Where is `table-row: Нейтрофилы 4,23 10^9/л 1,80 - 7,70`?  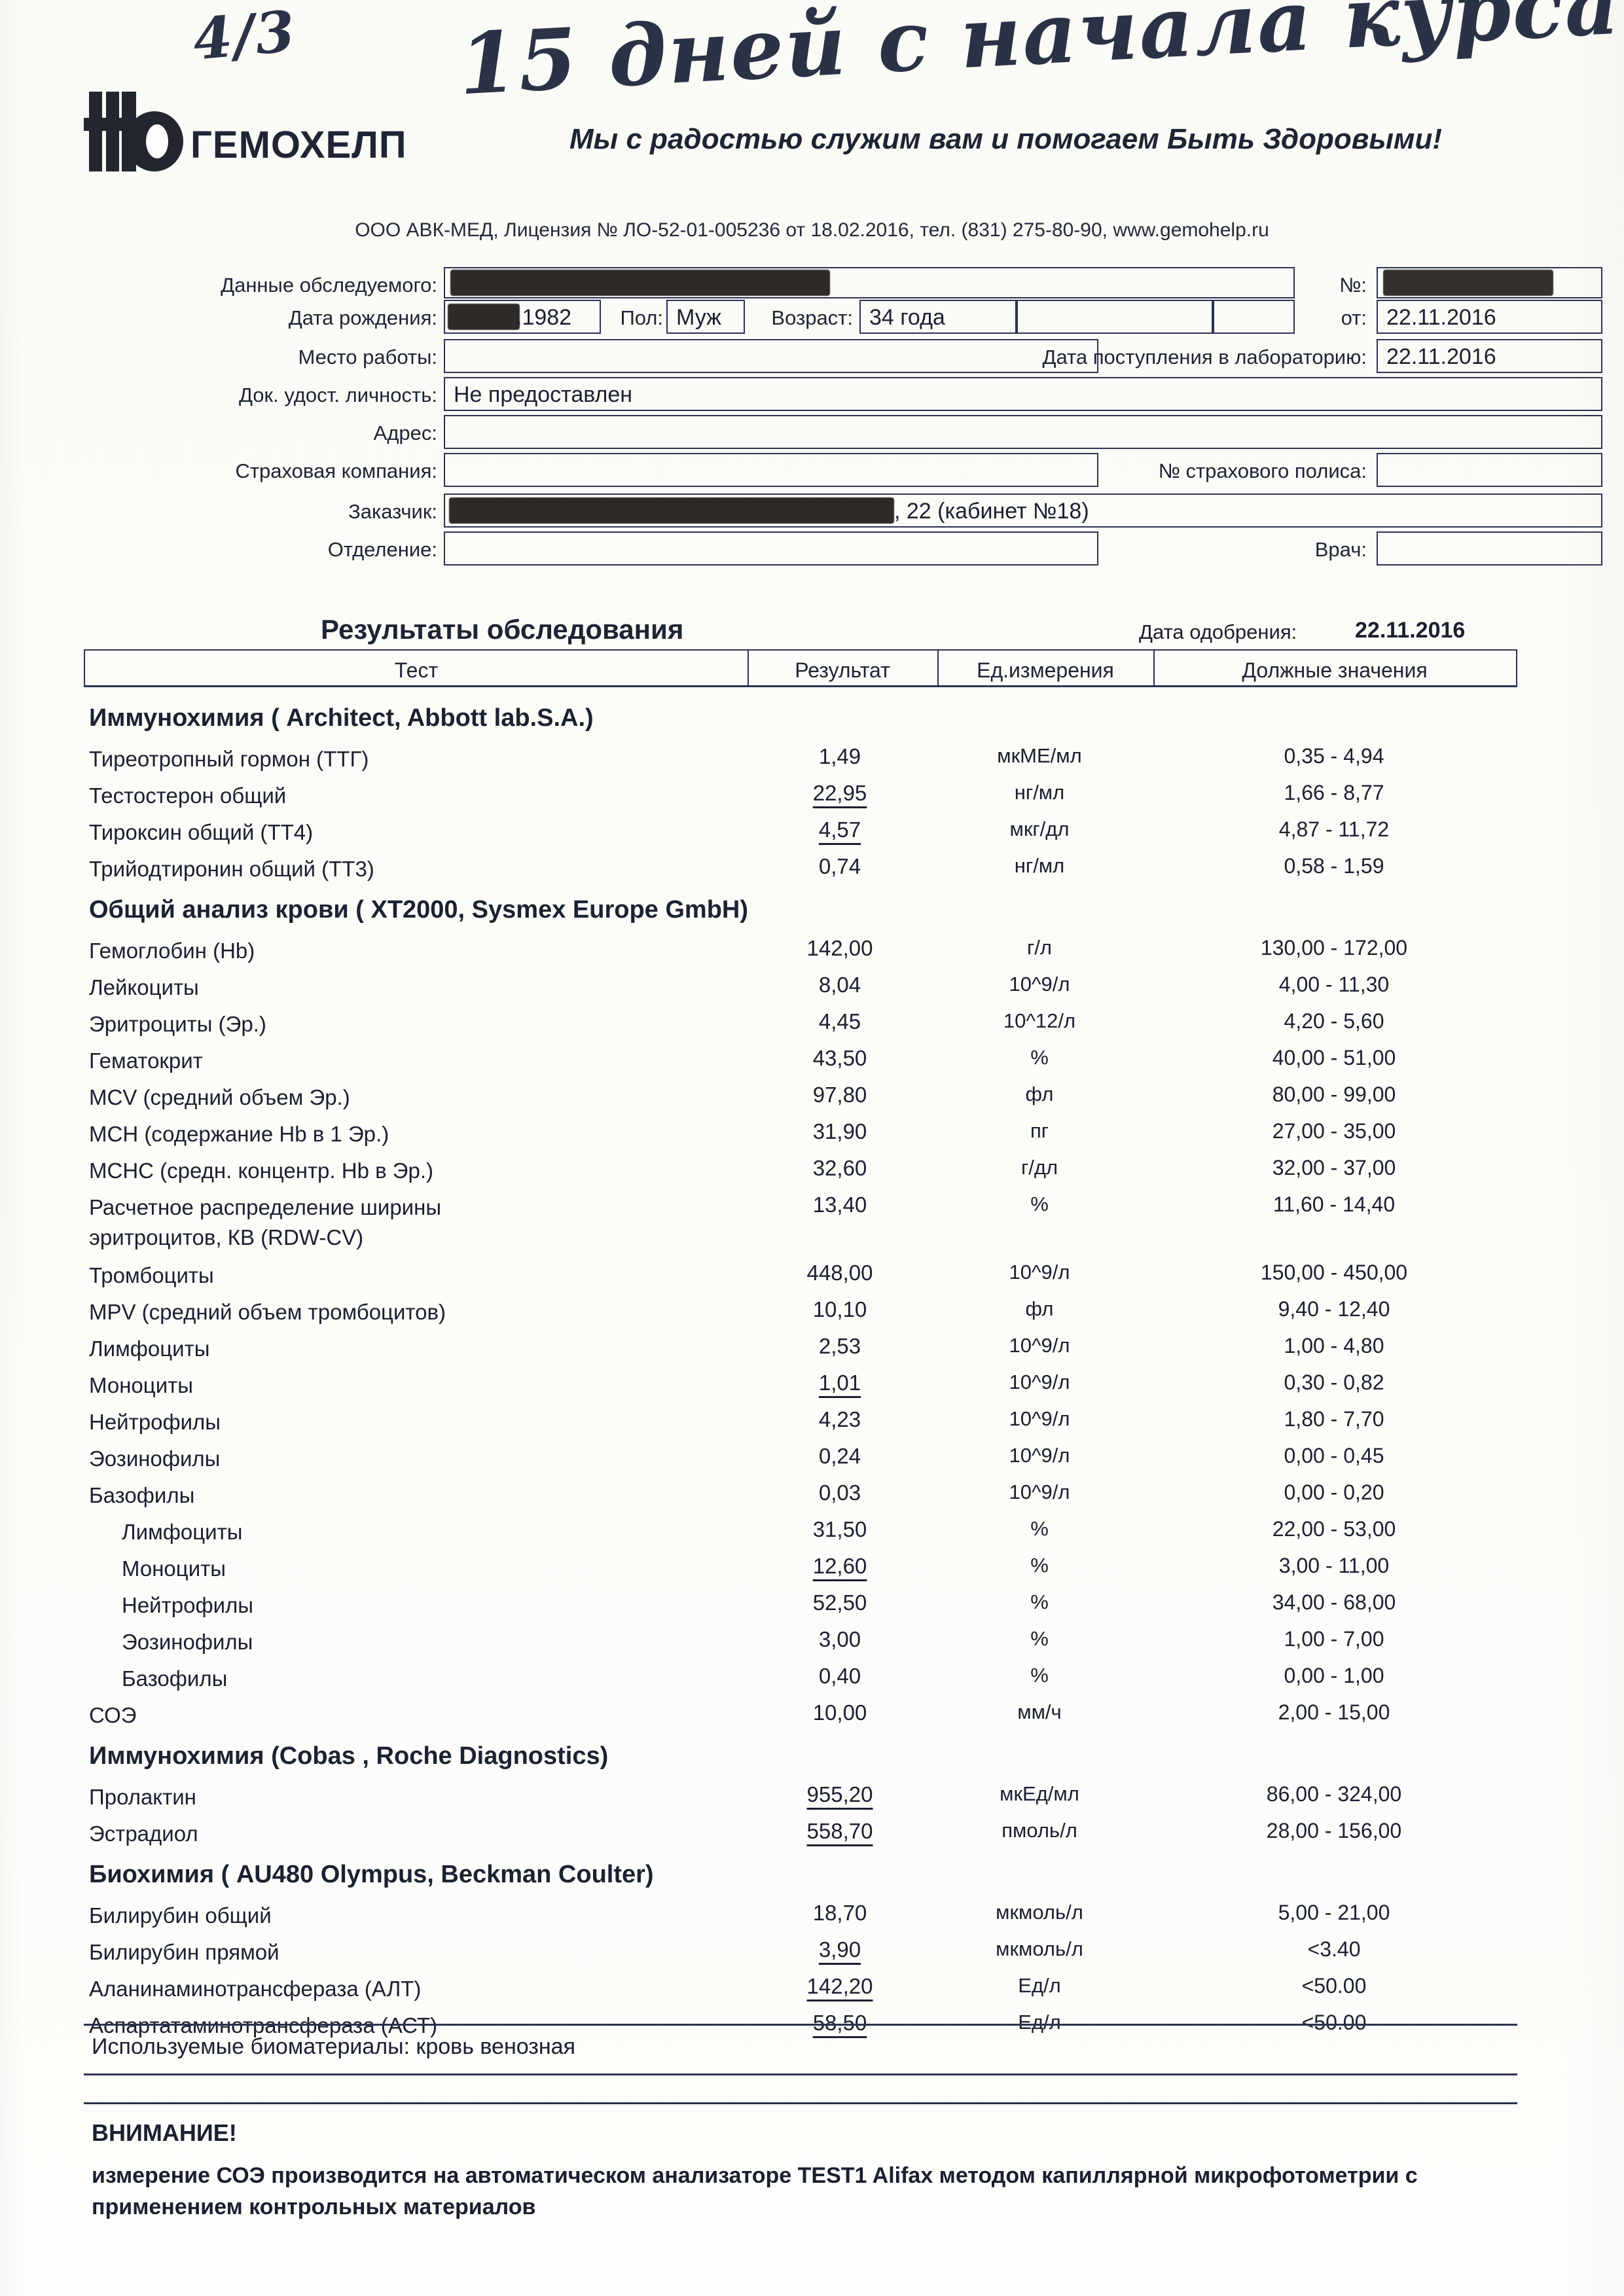
table-row: Нейтрофилы 4,23 10^9/л 1,80 - 7,70 is located at coordinates (800, 1420).